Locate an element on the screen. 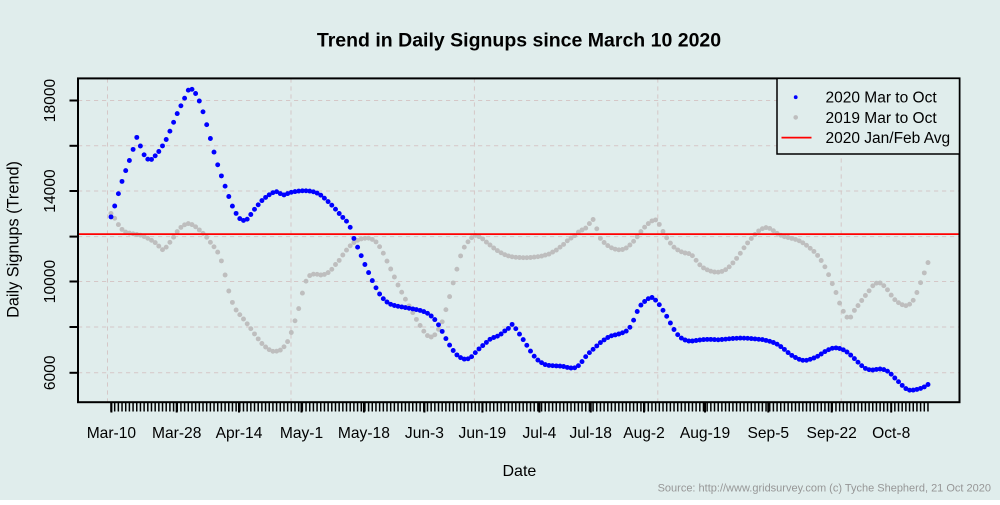  svg-text: 2019 Mar to Oct is located at coordinates (882, 118).